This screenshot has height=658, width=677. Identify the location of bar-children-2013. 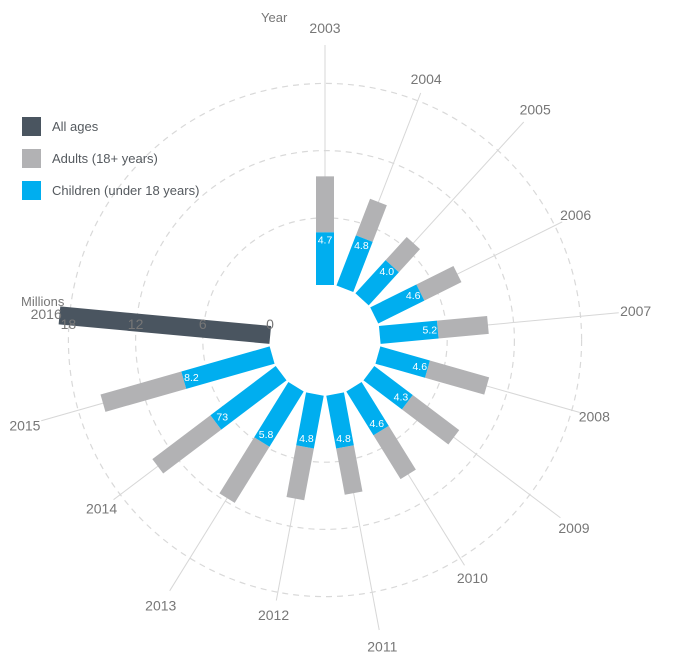
(279, 414).